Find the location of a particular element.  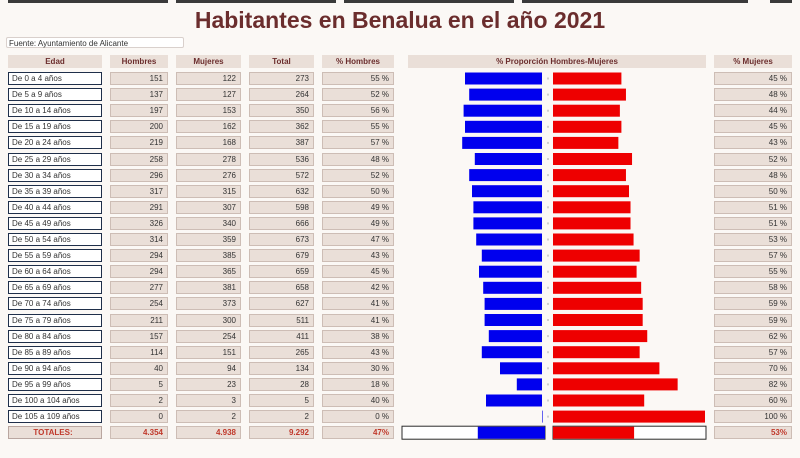

men-percent: 47 % is located at coordinates (358, 239).